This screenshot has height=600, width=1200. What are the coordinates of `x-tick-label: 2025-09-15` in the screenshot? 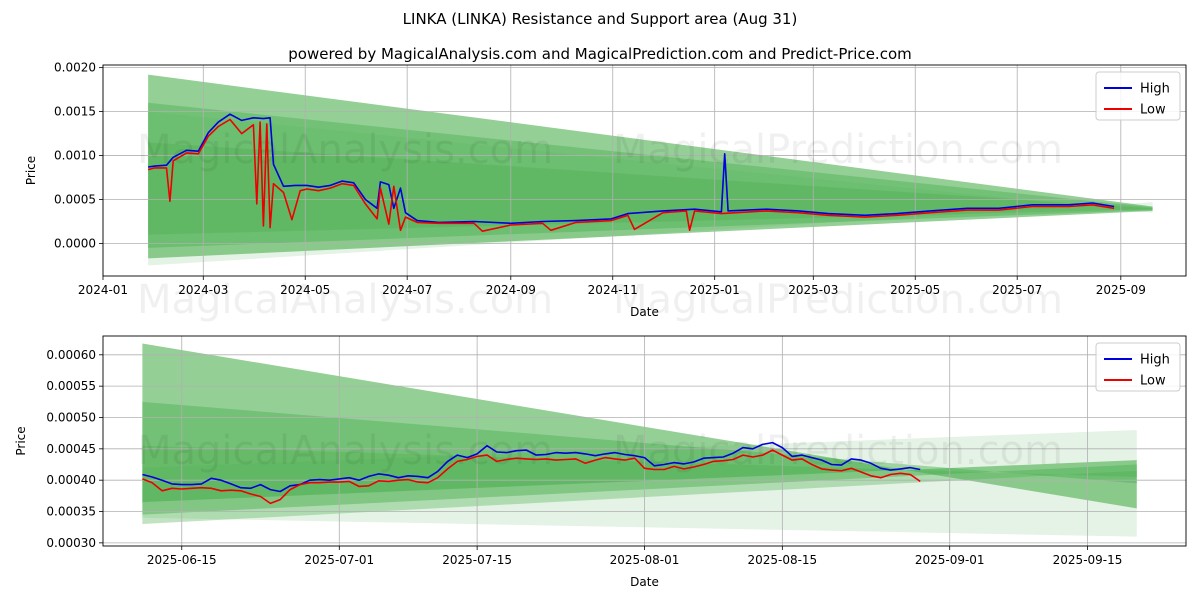 It's located at (1088, 560).